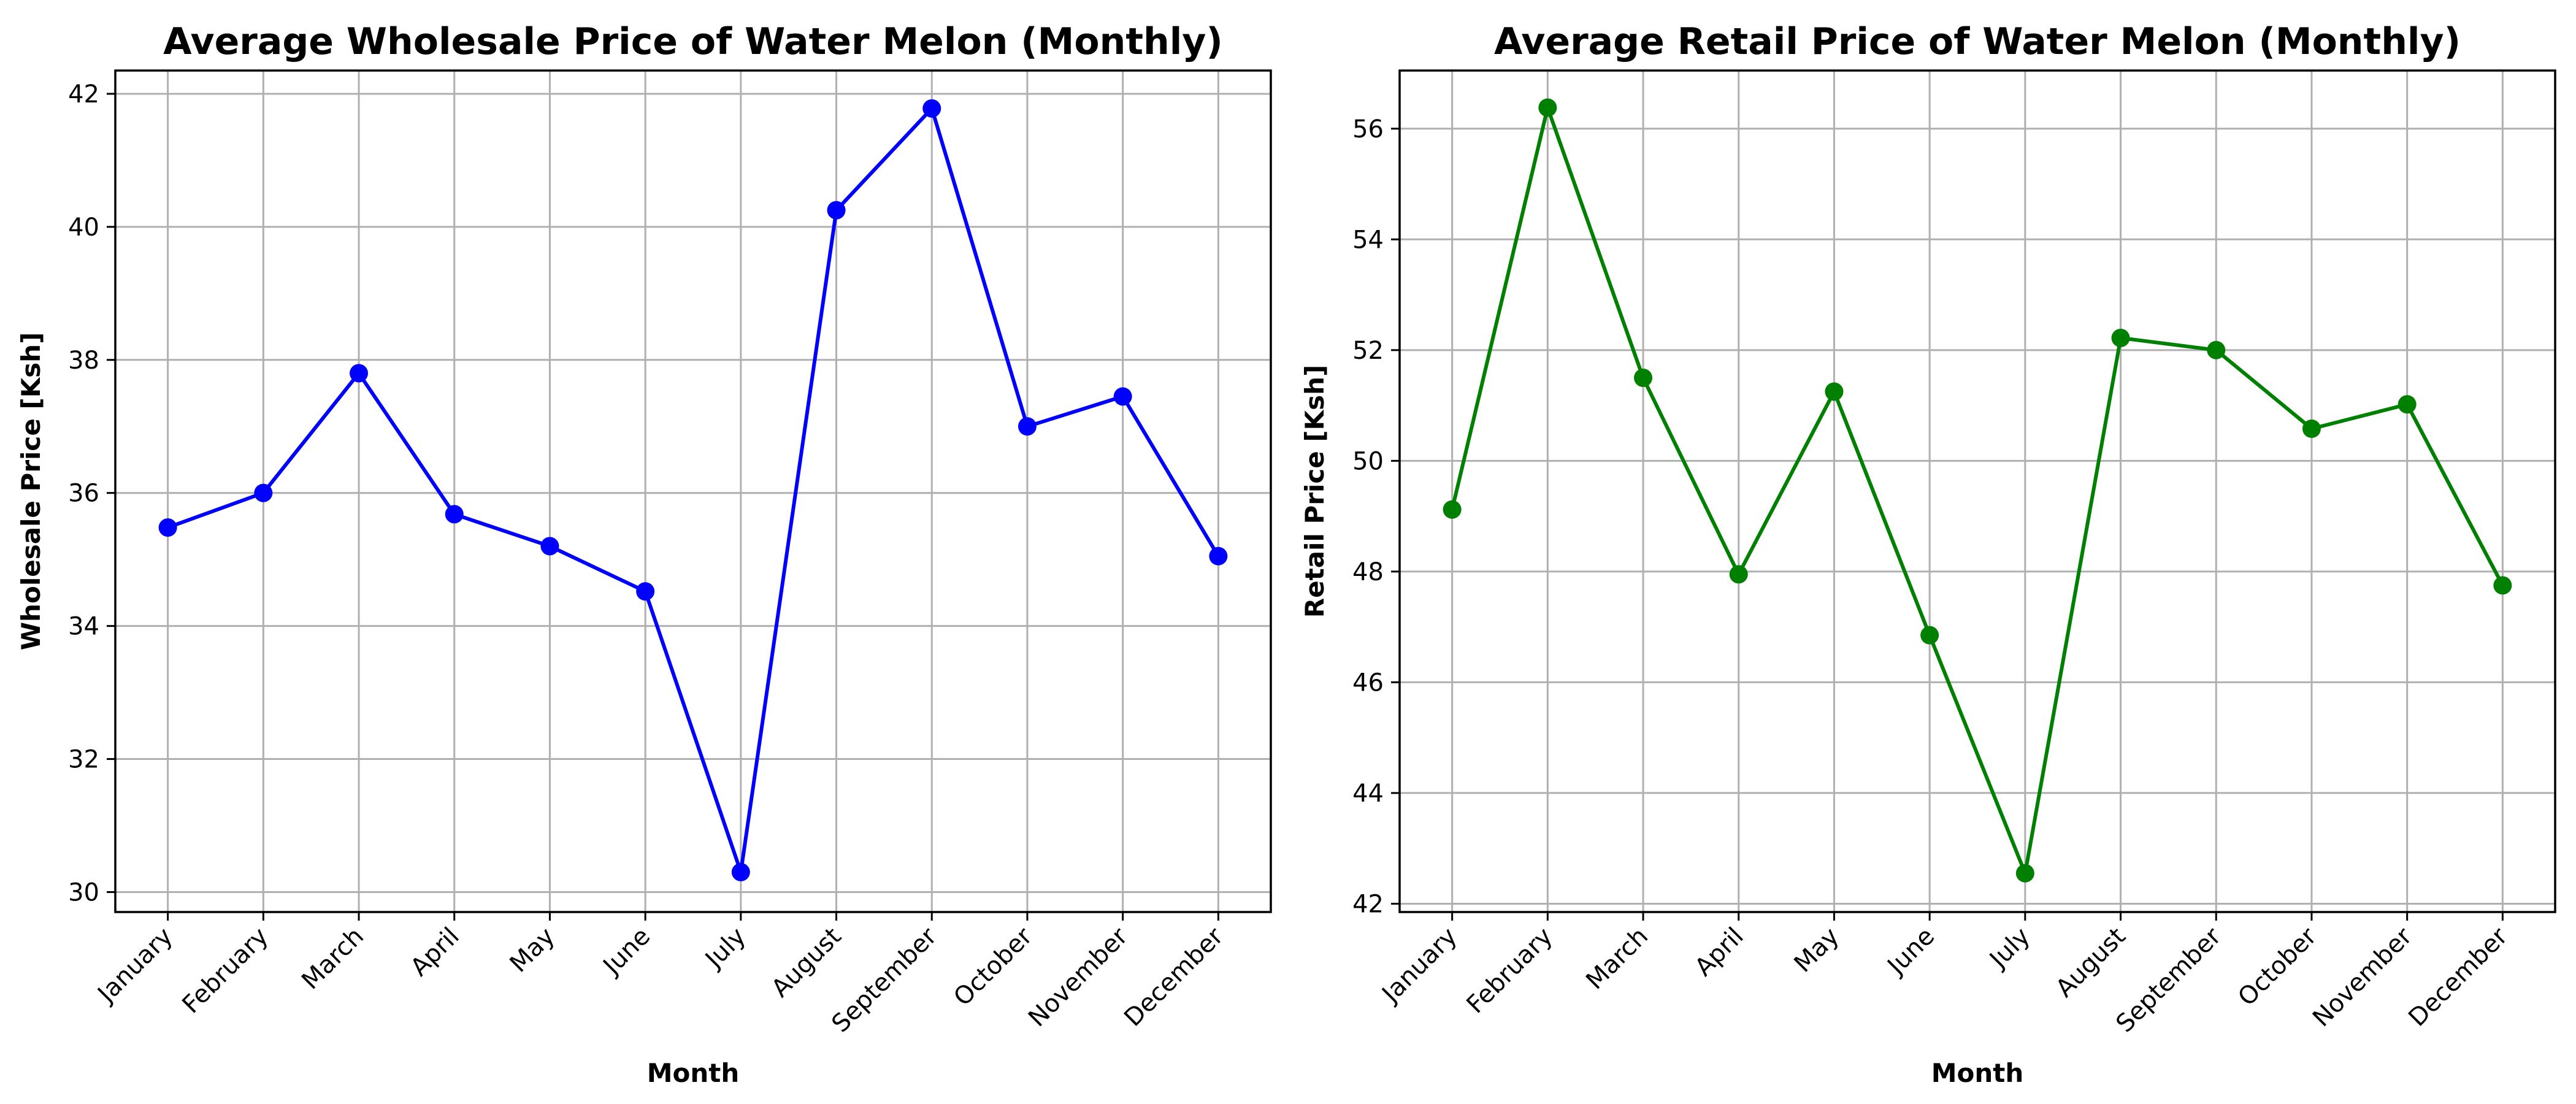 This screenshot has width=2576, height=1104. What do you see at coordinates (83, 227) in the screenshot?
I see `y-tick-label: 40` at bounding box center [83, 227].